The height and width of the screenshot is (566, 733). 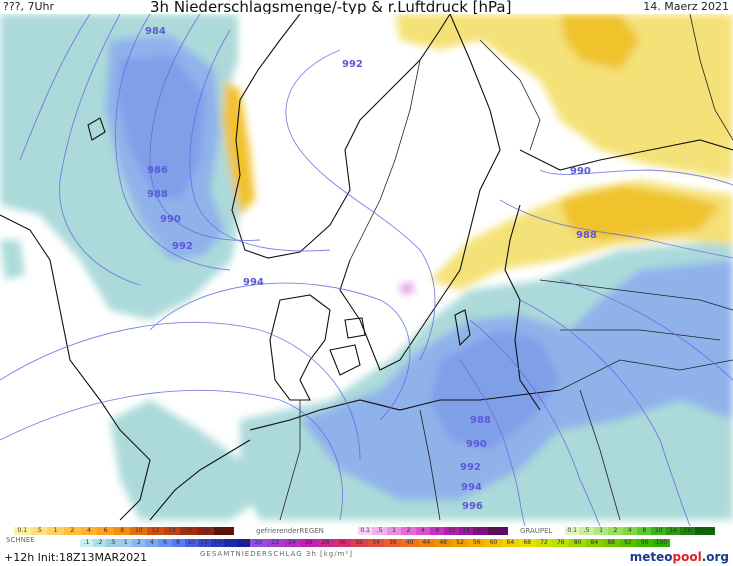 What do you see at coordinates (409, 543) in the screenshot?
I see `total-scale-step: 40` at bounding box center [409, 543].